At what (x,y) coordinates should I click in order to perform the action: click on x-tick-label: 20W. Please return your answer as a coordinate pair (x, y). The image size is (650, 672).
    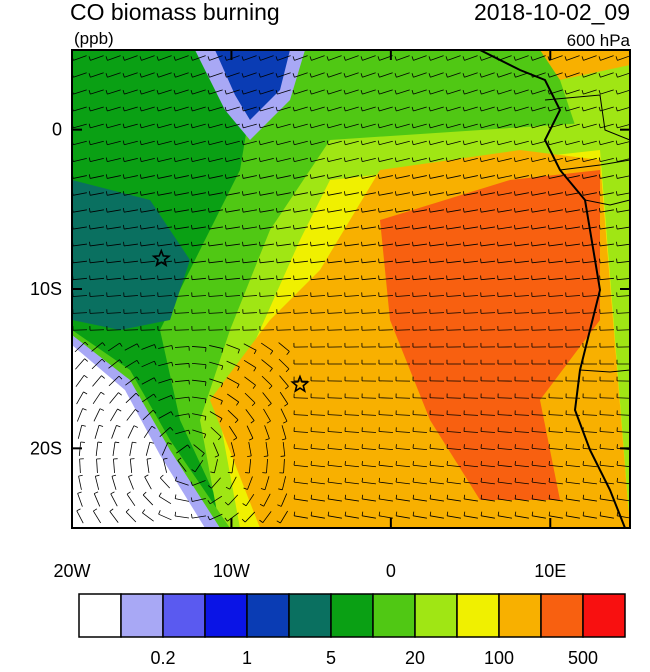
    Looking at the image, I should click on (71, 571).